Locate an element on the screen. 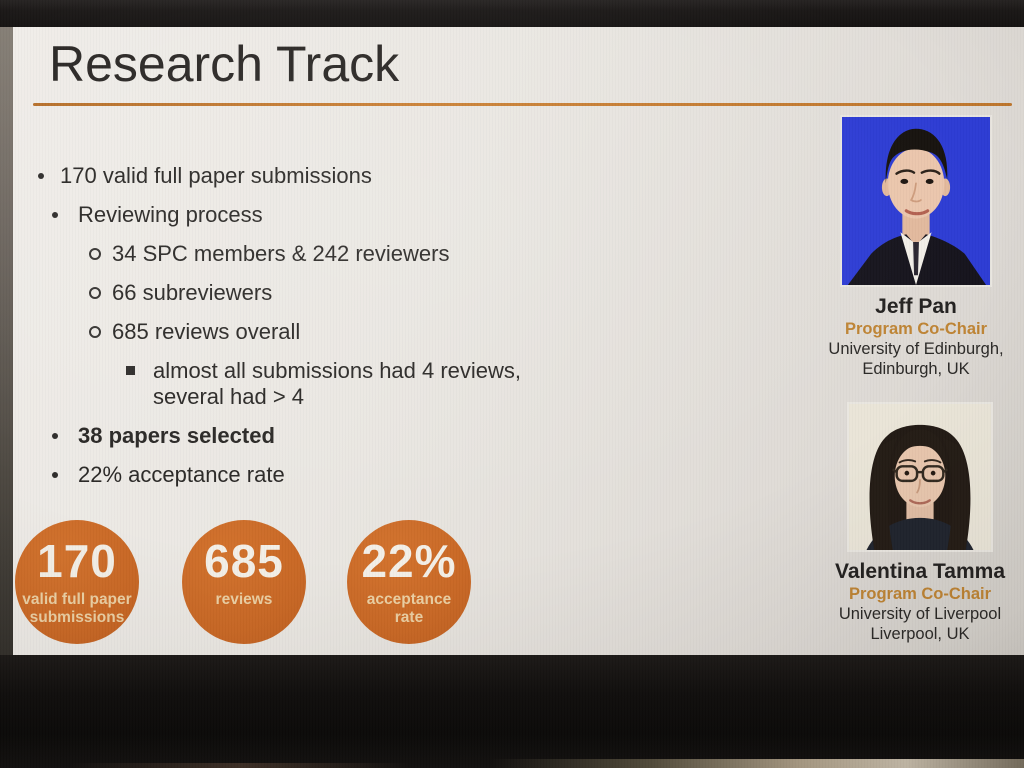 Image resolution: width=1024 pixels, height=768 pixels. person-name: Jeff Pan is located at coordinates (916, 306).